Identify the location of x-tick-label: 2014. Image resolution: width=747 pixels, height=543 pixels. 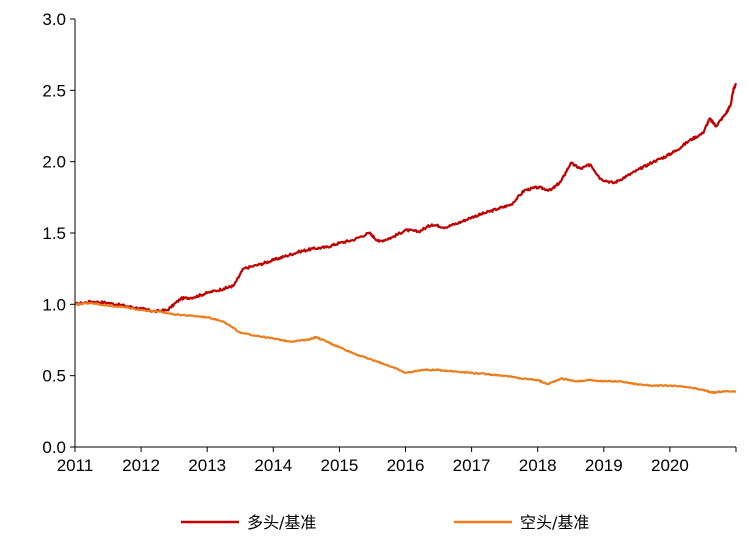
(273, 465).